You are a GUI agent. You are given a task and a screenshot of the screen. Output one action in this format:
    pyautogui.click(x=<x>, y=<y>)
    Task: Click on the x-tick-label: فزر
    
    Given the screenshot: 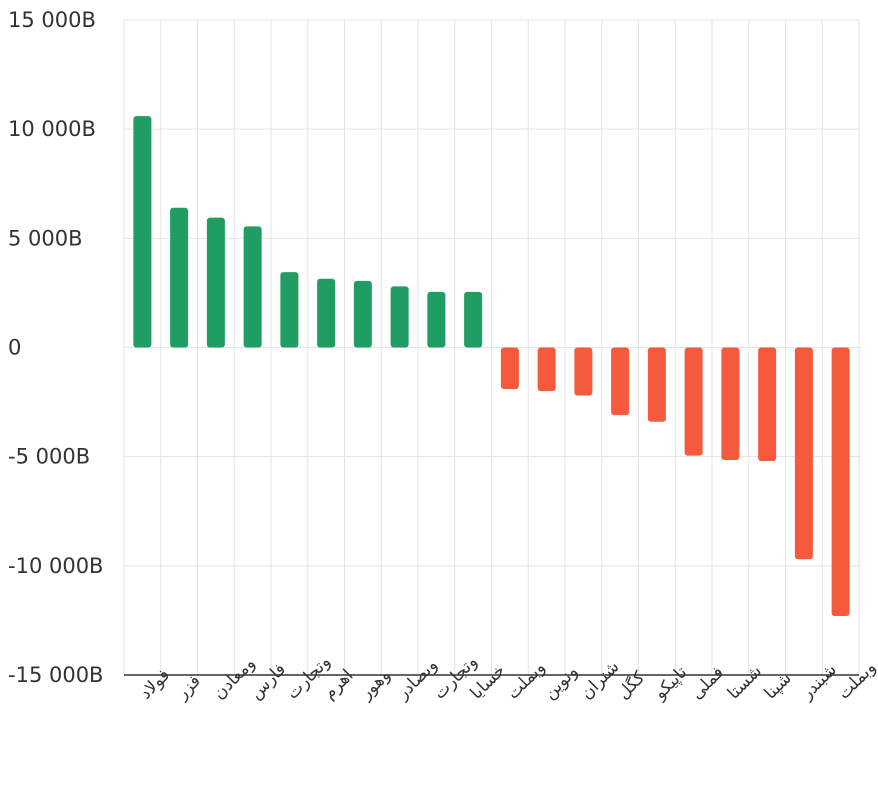 What is the action you would take?
    pyautogui.click(x=188, y=687)
    